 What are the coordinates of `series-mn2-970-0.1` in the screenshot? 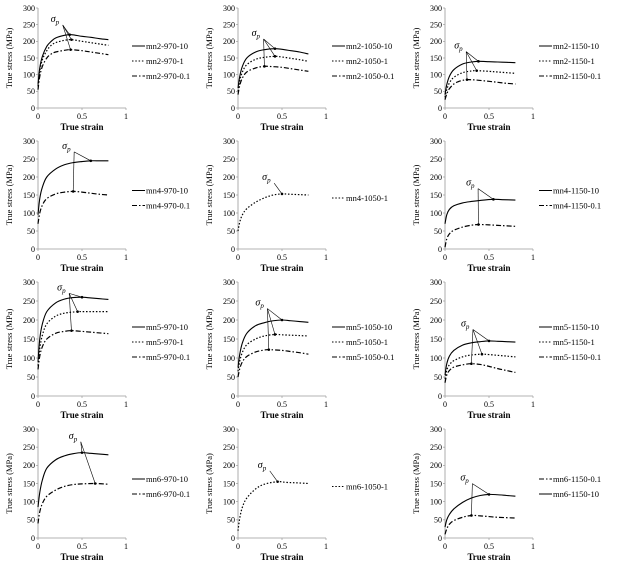 It's located at (73, 69).